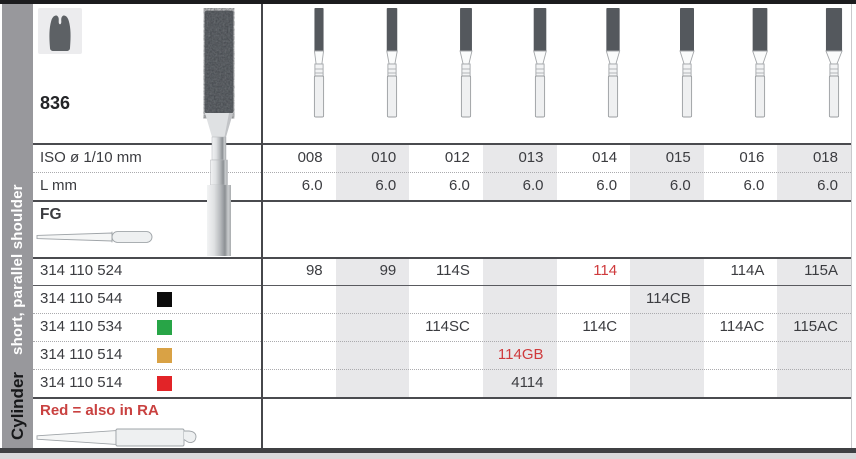 Image resolution: width=856 pixels, height=459 pixels. Describe the element at coordinates (428, 456) in the screenshot. I see `bottom-border-shadow` at that location.